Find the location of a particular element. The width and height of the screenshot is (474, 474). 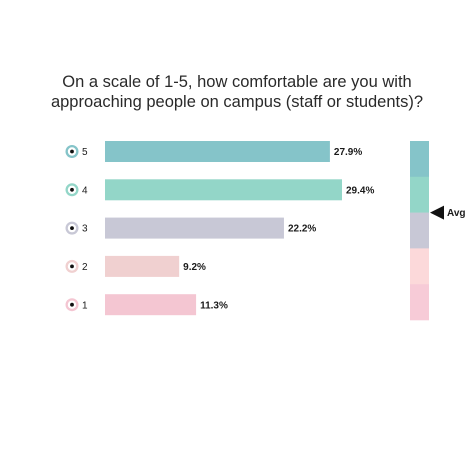

category-label: 5 is located at coordinates (85, 152).